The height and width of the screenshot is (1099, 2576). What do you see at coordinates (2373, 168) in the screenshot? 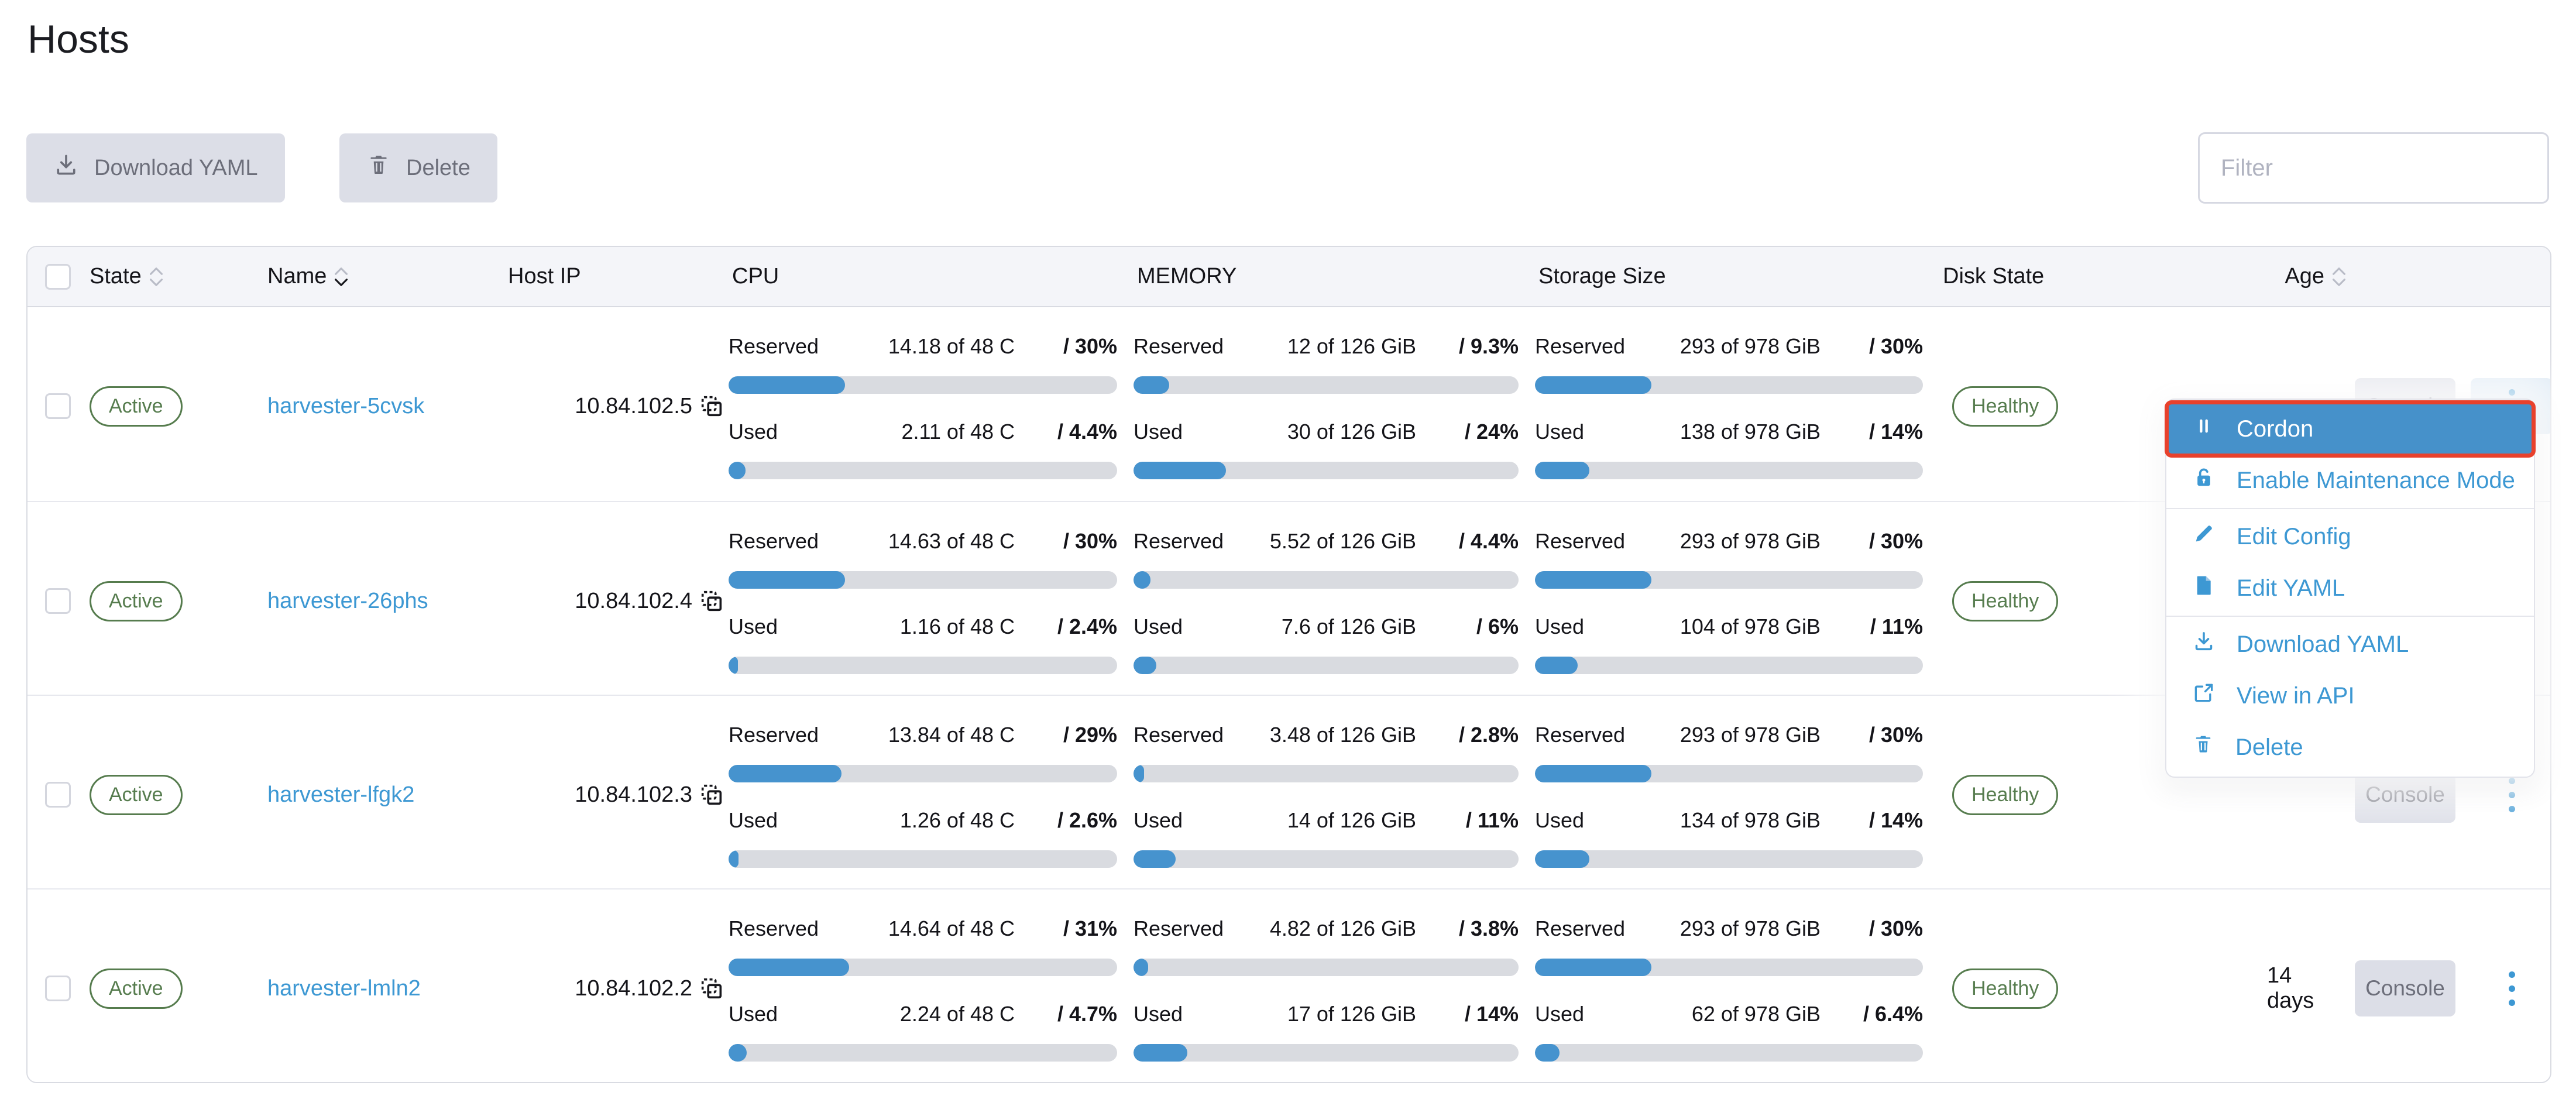
I see `filter-input` at bounding box center [2373, 168].